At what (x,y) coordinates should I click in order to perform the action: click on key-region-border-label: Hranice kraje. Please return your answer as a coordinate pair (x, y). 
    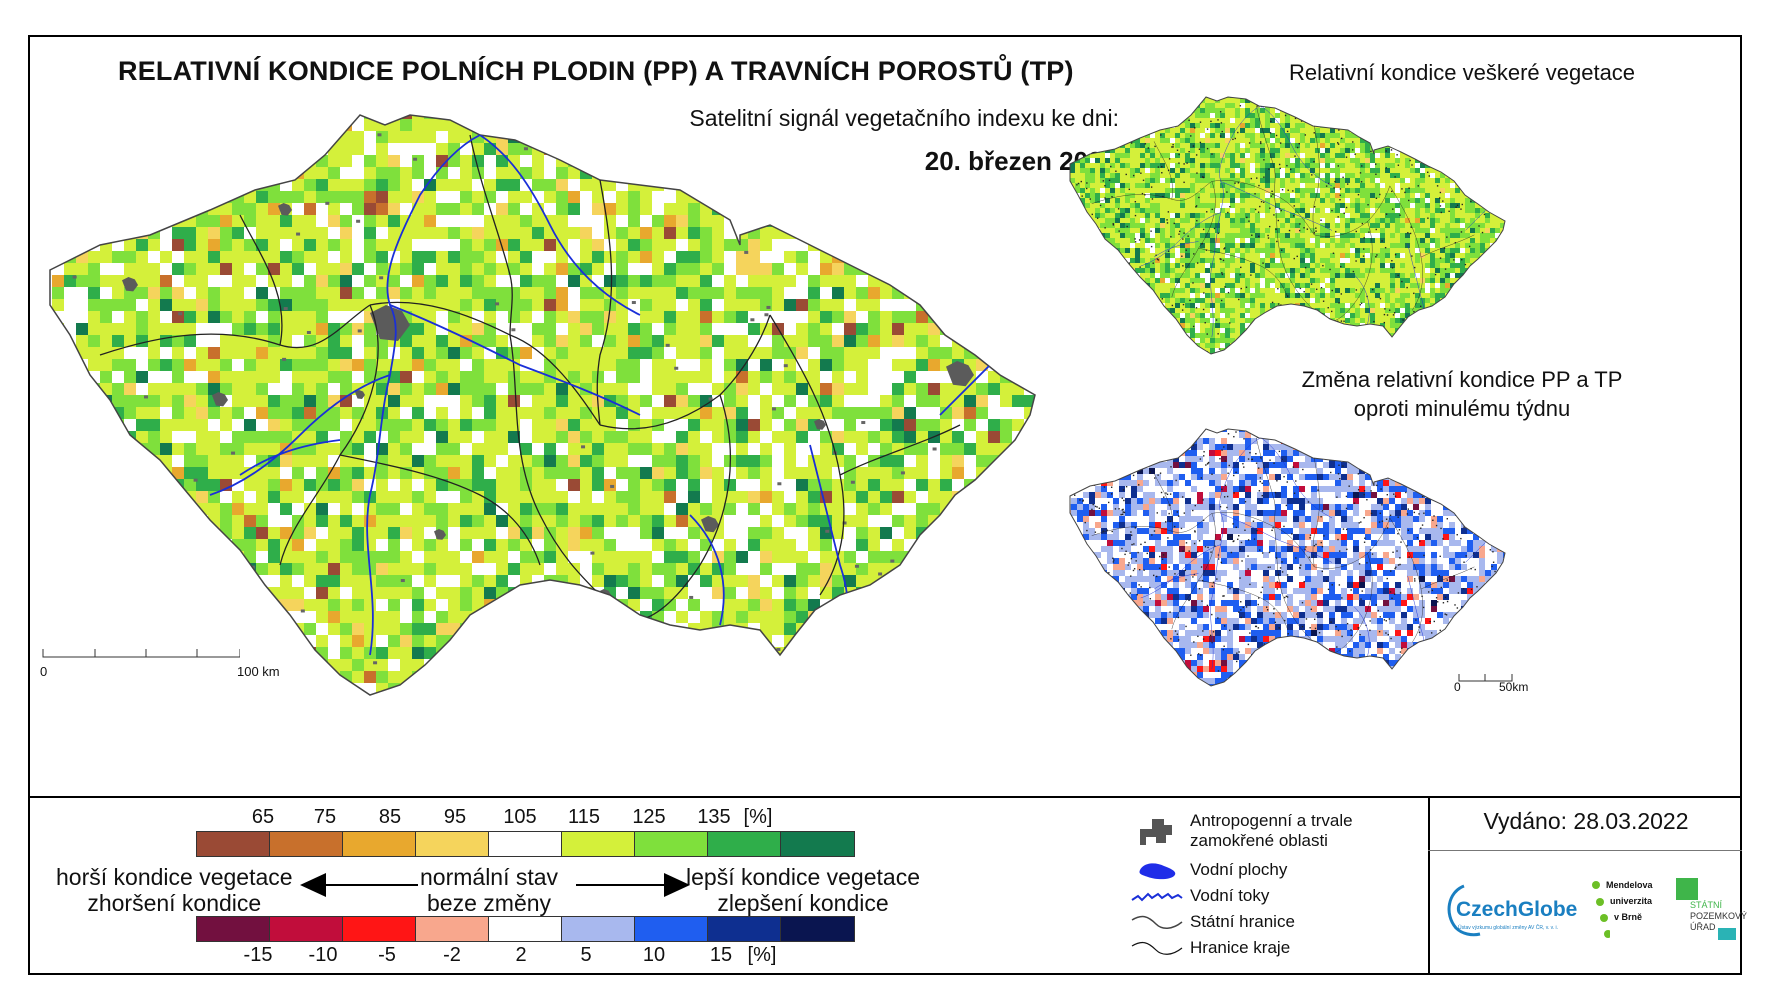
    Looking at the image, I should click on (1240, 947).